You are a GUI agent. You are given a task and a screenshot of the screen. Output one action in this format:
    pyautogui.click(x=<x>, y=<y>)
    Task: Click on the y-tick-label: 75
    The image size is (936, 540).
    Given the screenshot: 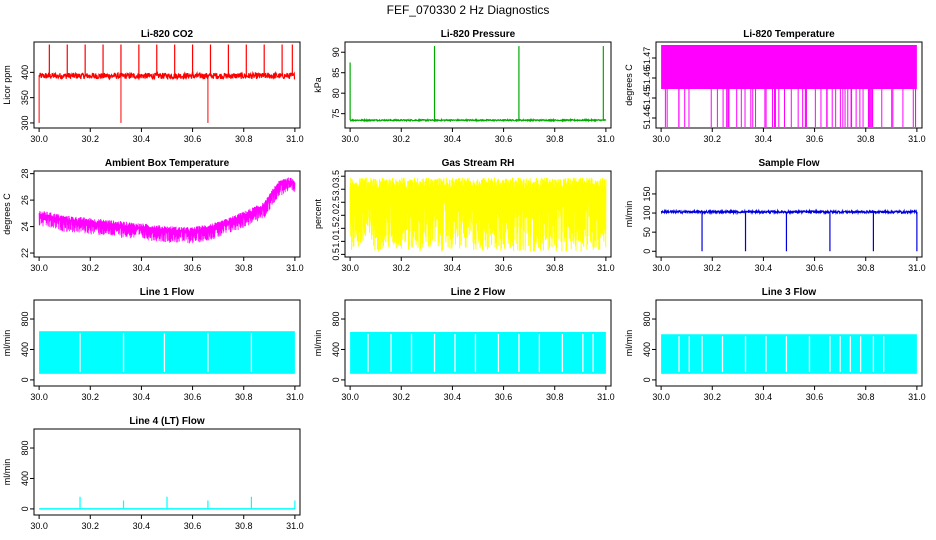 What is the action you would take?
    pyautogui.click(x=336, y=114)
    